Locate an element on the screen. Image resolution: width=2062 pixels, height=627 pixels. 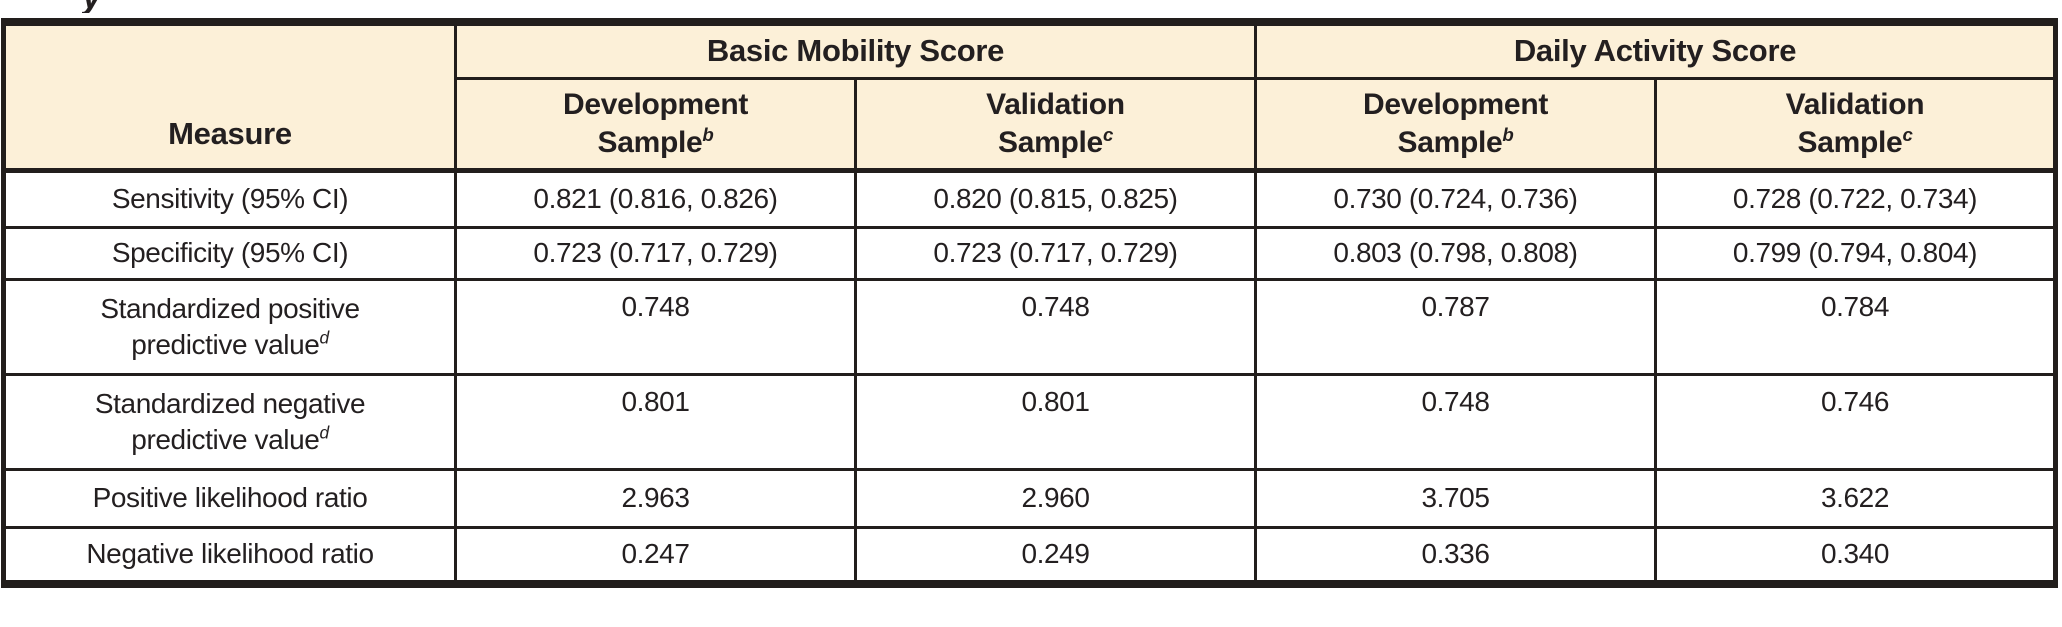
value-cell: 0.247 is located at coordinates (655, 555).